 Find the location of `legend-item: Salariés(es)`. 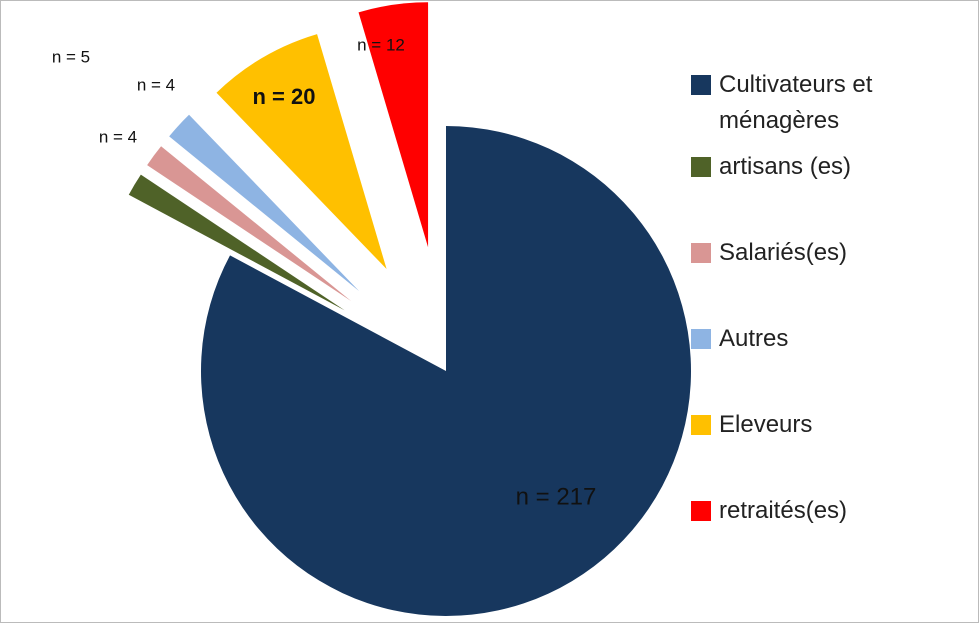

legend-item: Salariés(es) is located at coordinates (806, 253).